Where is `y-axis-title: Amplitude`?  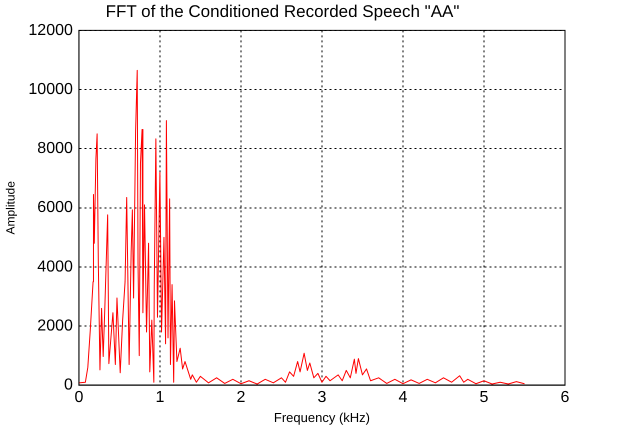 y-axis-title: Amplitude is located at coordinates (11, 207).